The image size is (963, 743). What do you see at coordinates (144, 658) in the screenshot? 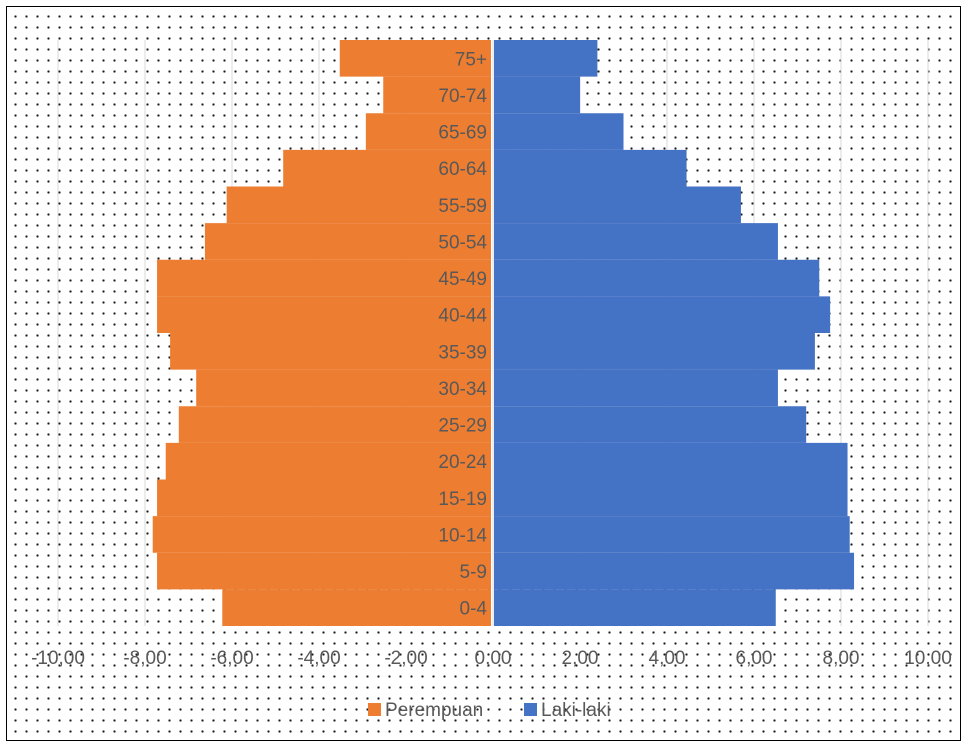
I see `x-tick-label: -8,00` at bounding box center [144, 658].